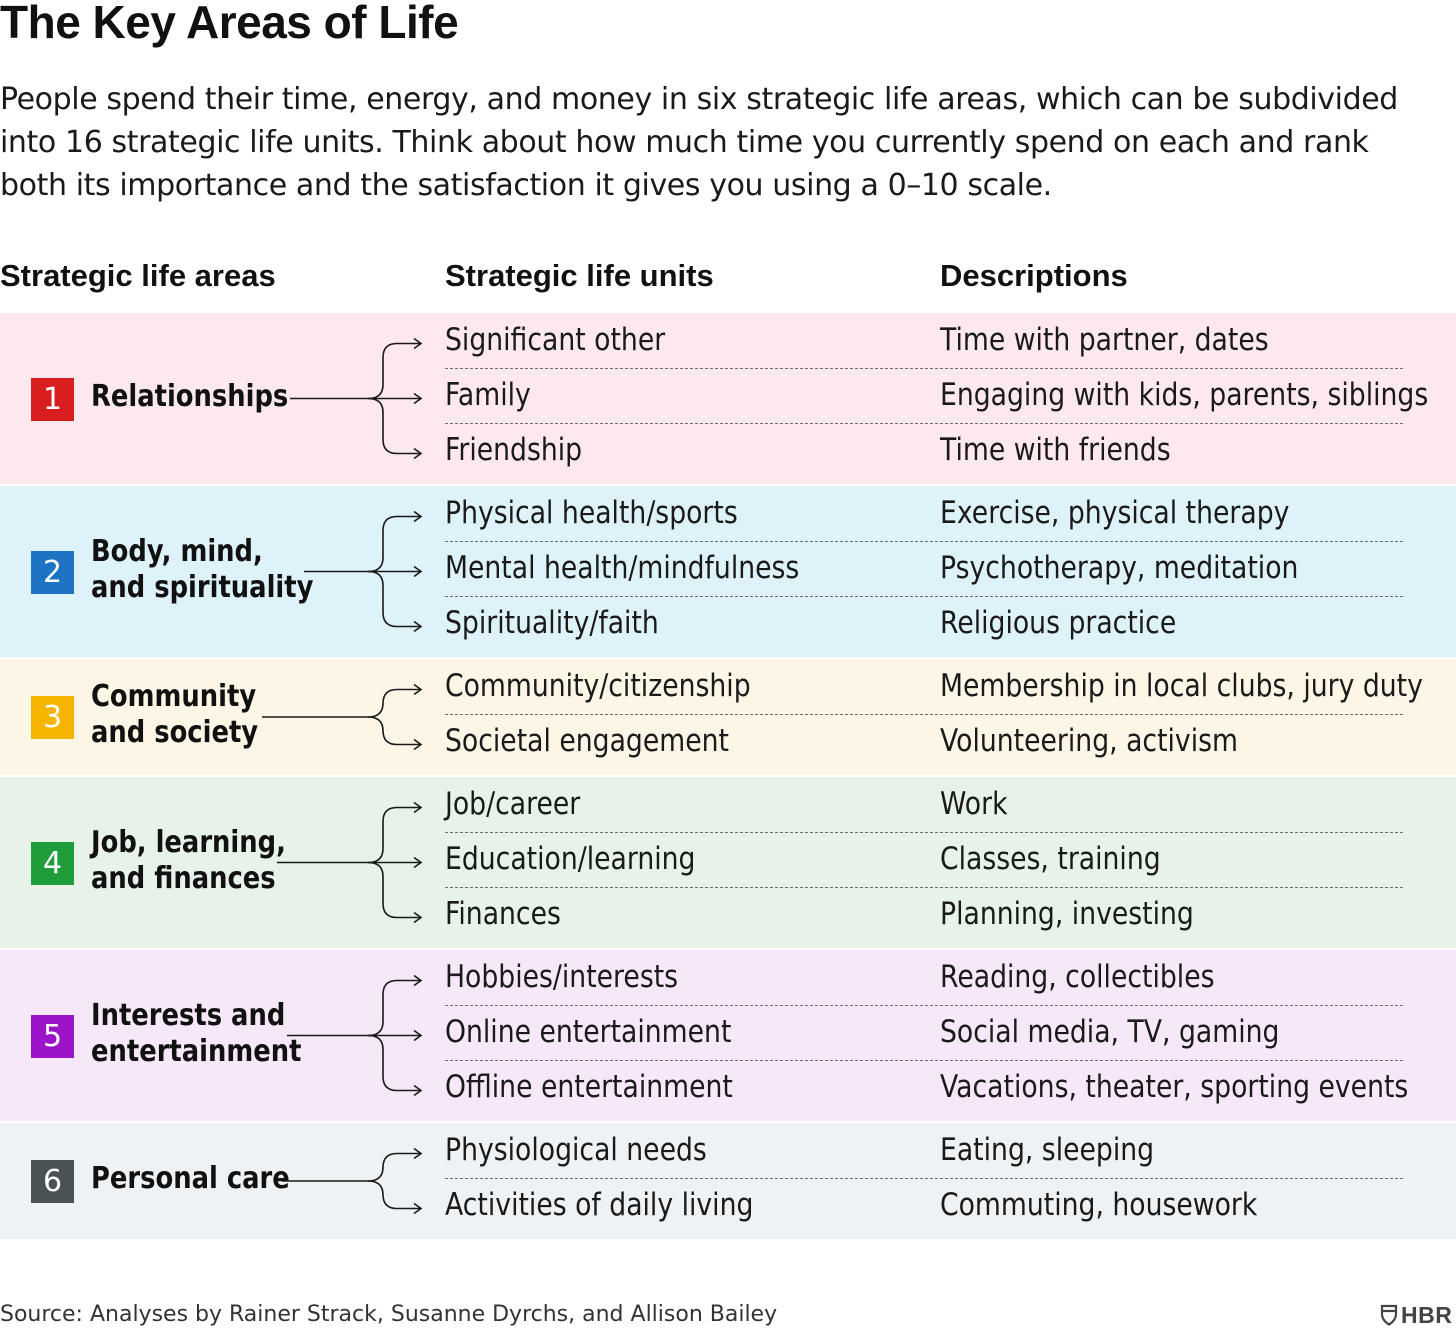  Describe the element at coordinates (1389, 1315) in the screenshot. I see `hbr-shield-icon` at that location.